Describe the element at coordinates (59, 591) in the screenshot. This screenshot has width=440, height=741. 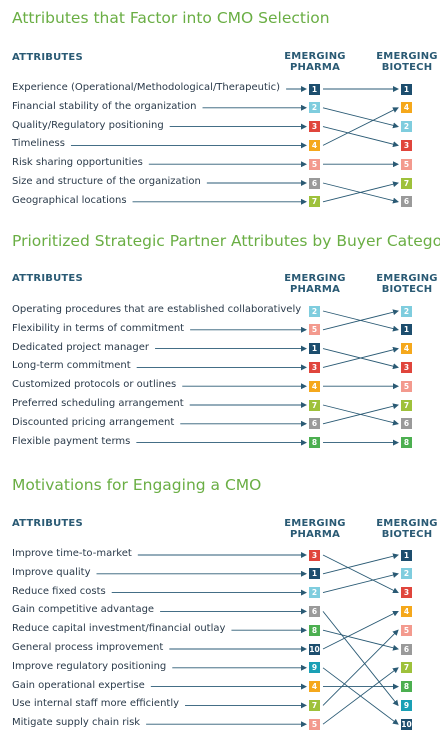
I see `attribute-label: Reduce fixed costs` at that location.